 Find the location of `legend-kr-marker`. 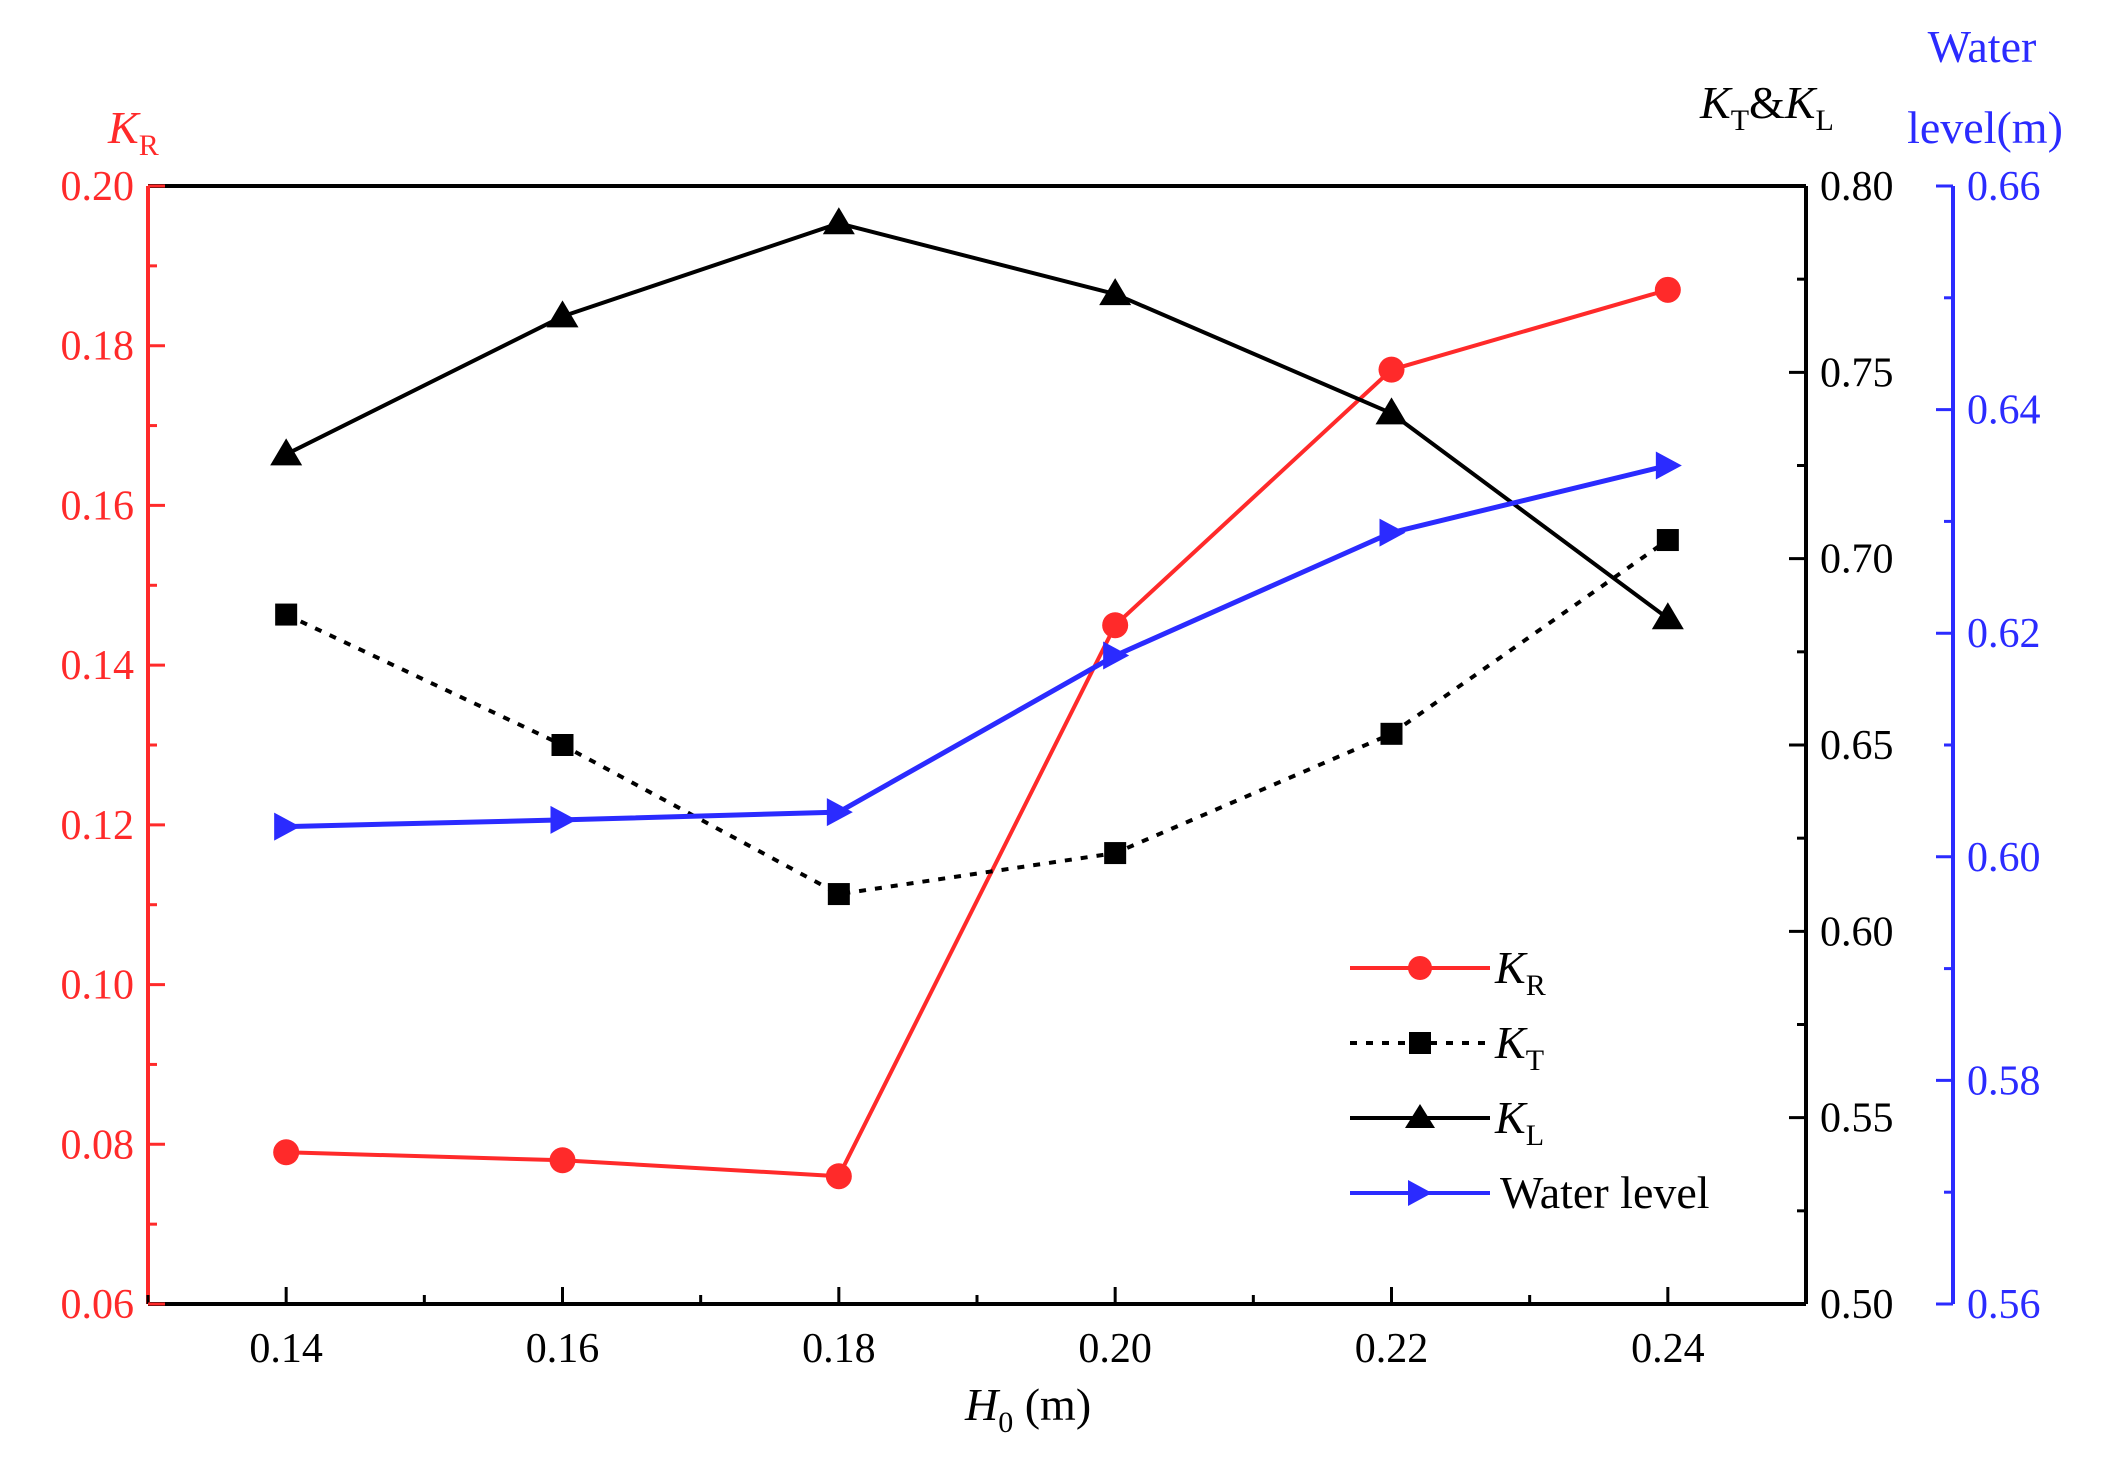

legend-kr-marker is located at coordinates (1420, 968).